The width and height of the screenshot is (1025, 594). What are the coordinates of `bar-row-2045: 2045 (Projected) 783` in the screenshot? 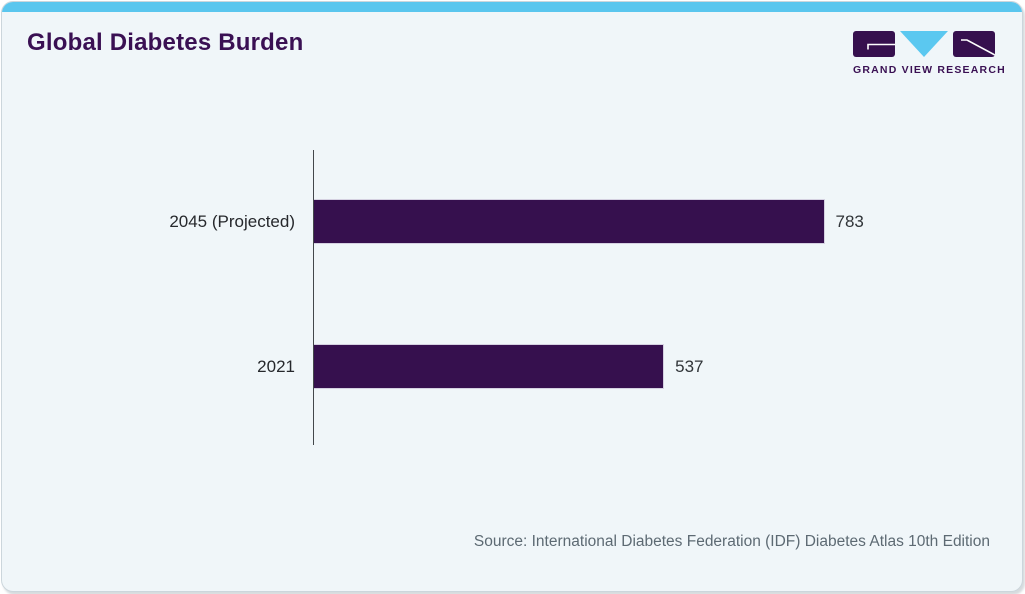 It's located at (567, 221).